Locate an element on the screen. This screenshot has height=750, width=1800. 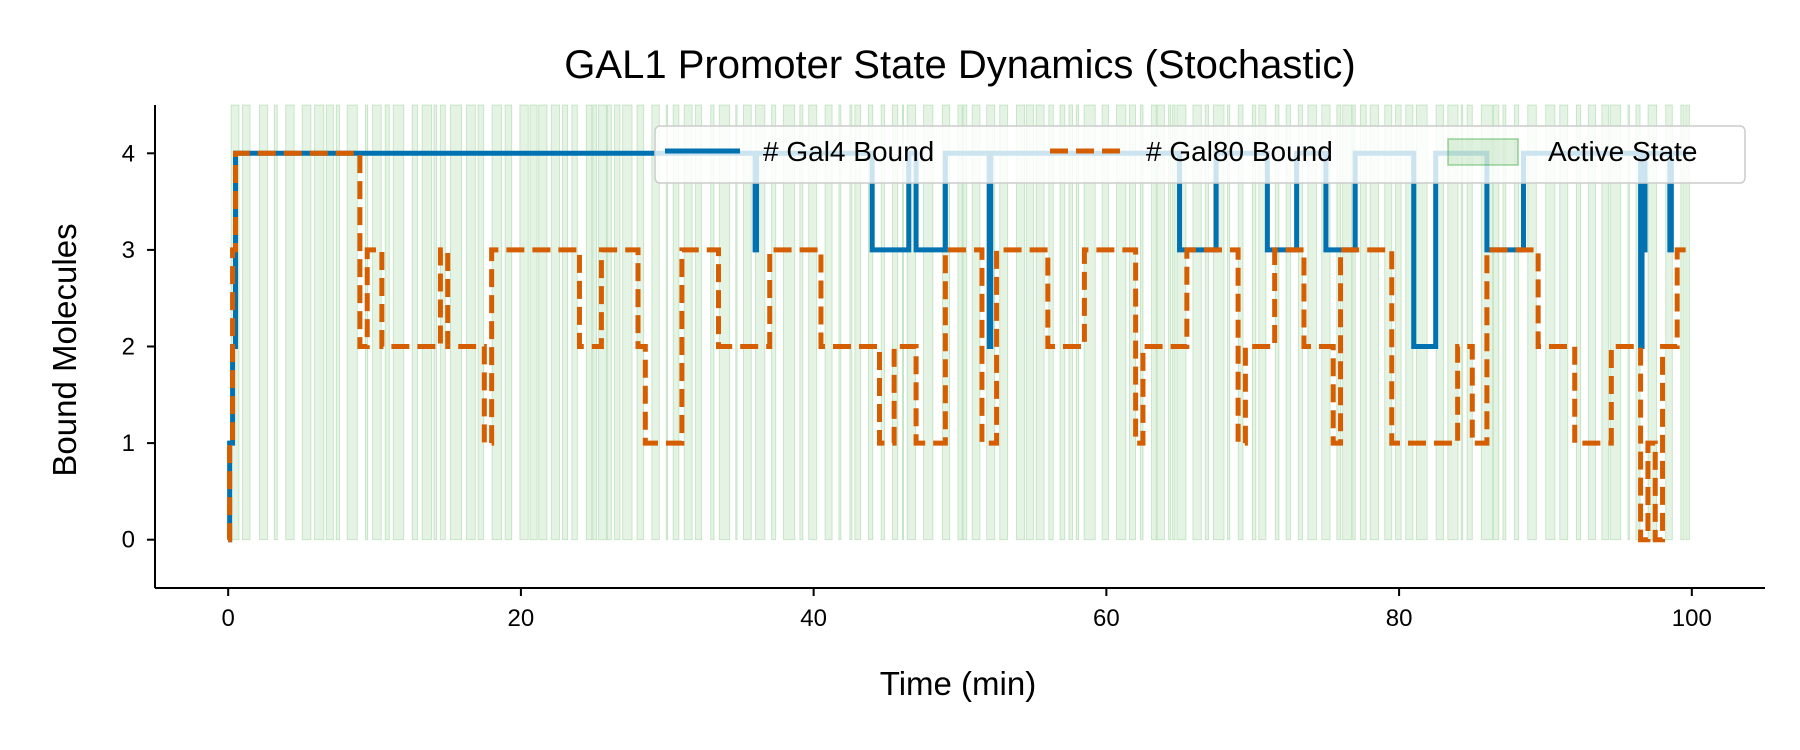
x-tick-label: 0 is located at coordinates (228, 618).